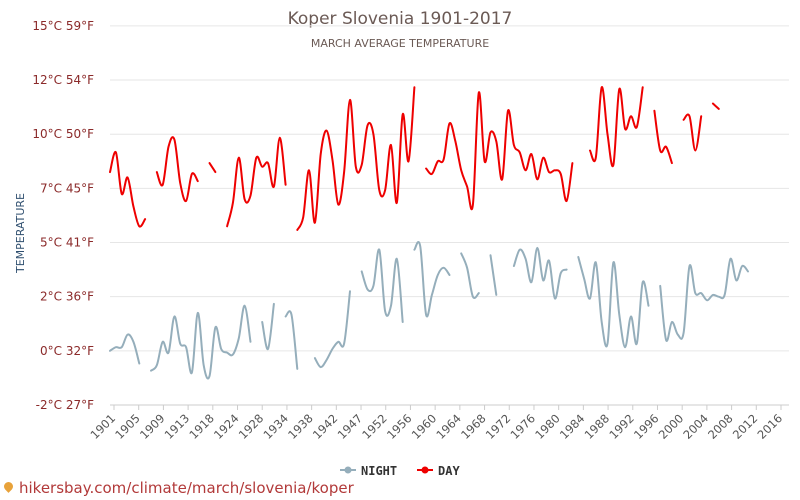 This screenshot has width=800, height=500. I want to click on legend-night-marker, so click(348, 470).